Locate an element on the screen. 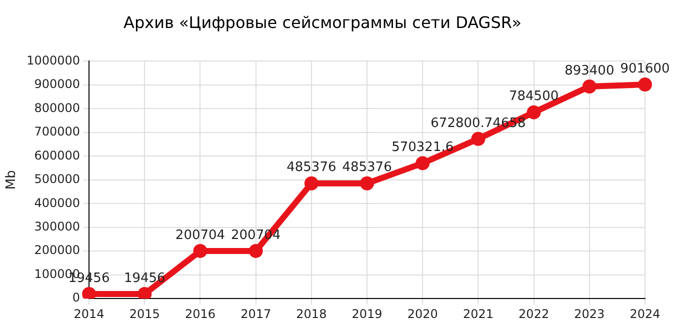 The image size is (700, 325). y-tick-label: 600000 is located at coordinates (57, 155).